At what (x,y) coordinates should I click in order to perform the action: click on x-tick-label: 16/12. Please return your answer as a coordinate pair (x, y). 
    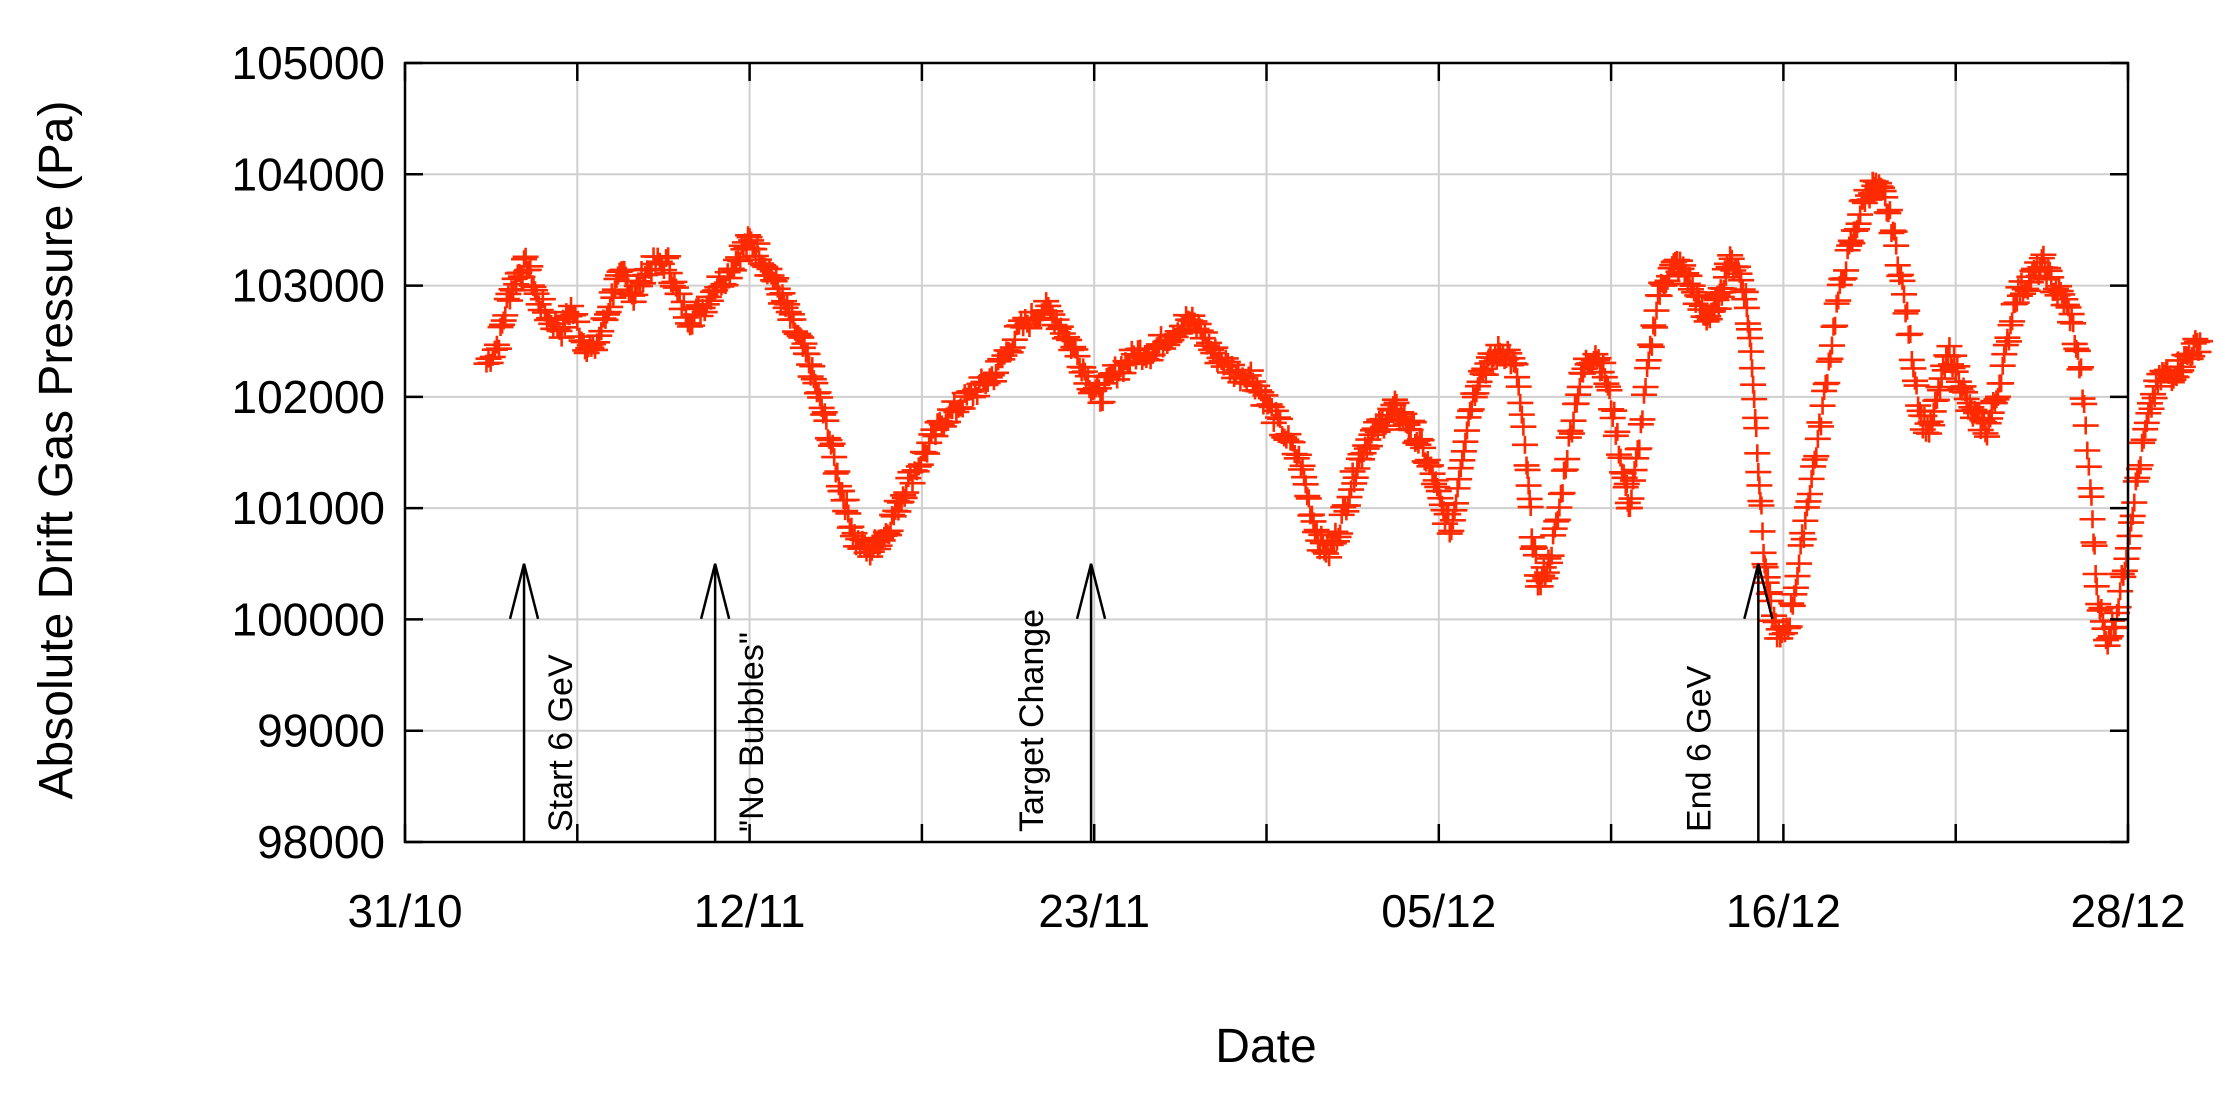
    Looking at the image, I should click on (1783, 911).